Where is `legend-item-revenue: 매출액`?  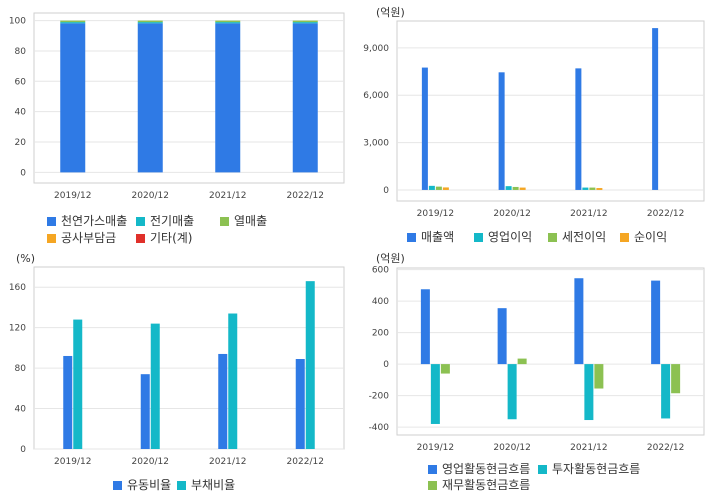 legend-item-revenue: 매출액 is located at coordinates (430, 236).